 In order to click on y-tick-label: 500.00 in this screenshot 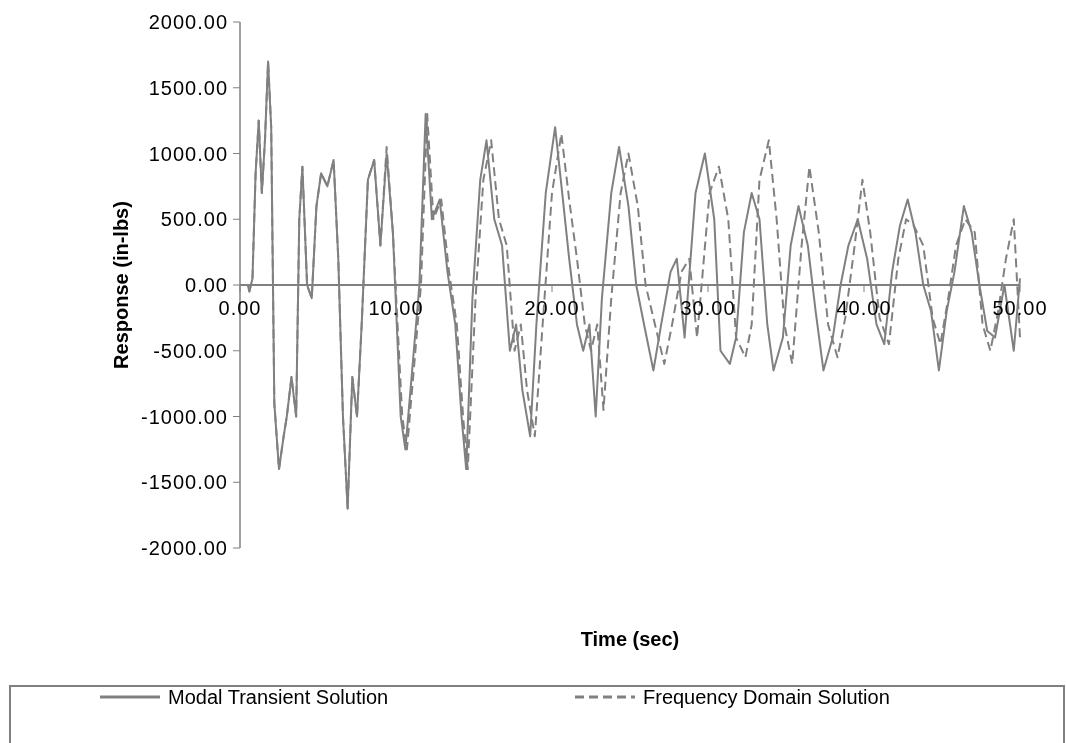, I will do `click(194, 219)`.